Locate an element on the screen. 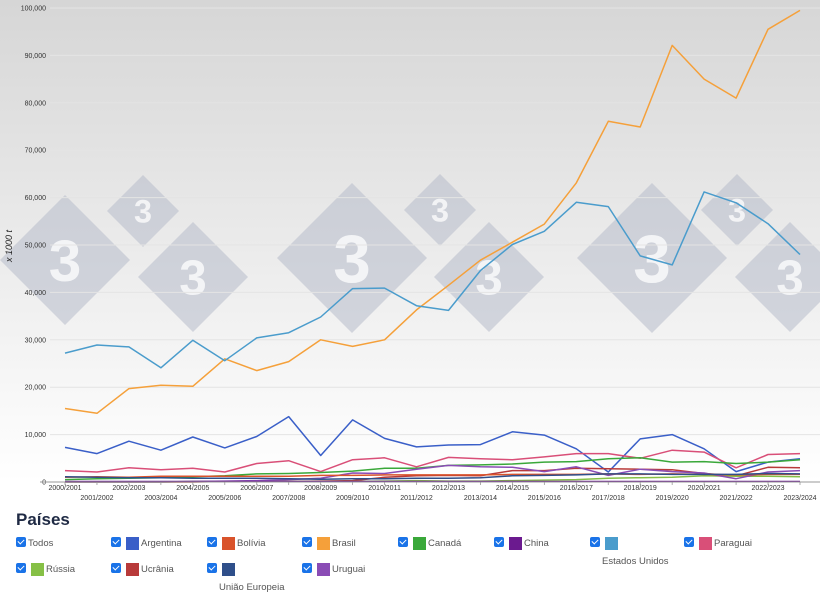 The height and width of the screenshot is (595, 820). x-tick-label: 2002/2003 is located at coordinates (128, 488).